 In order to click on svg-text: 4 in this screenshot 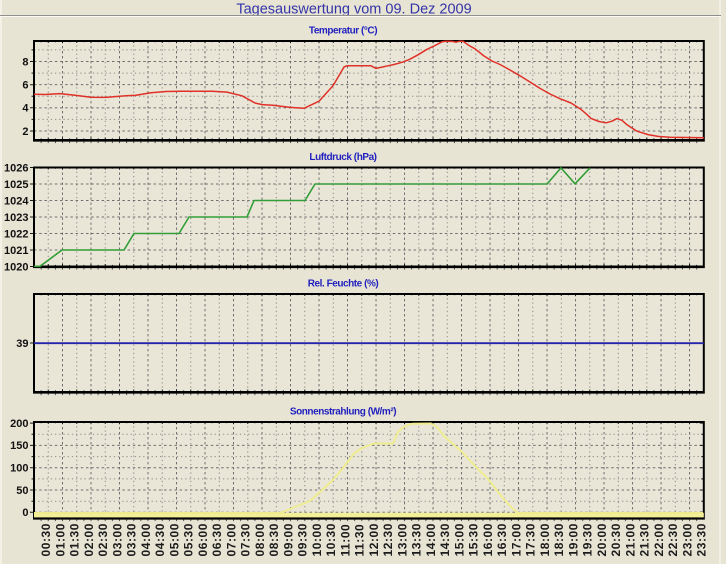, I will do `click(25, 109)`.